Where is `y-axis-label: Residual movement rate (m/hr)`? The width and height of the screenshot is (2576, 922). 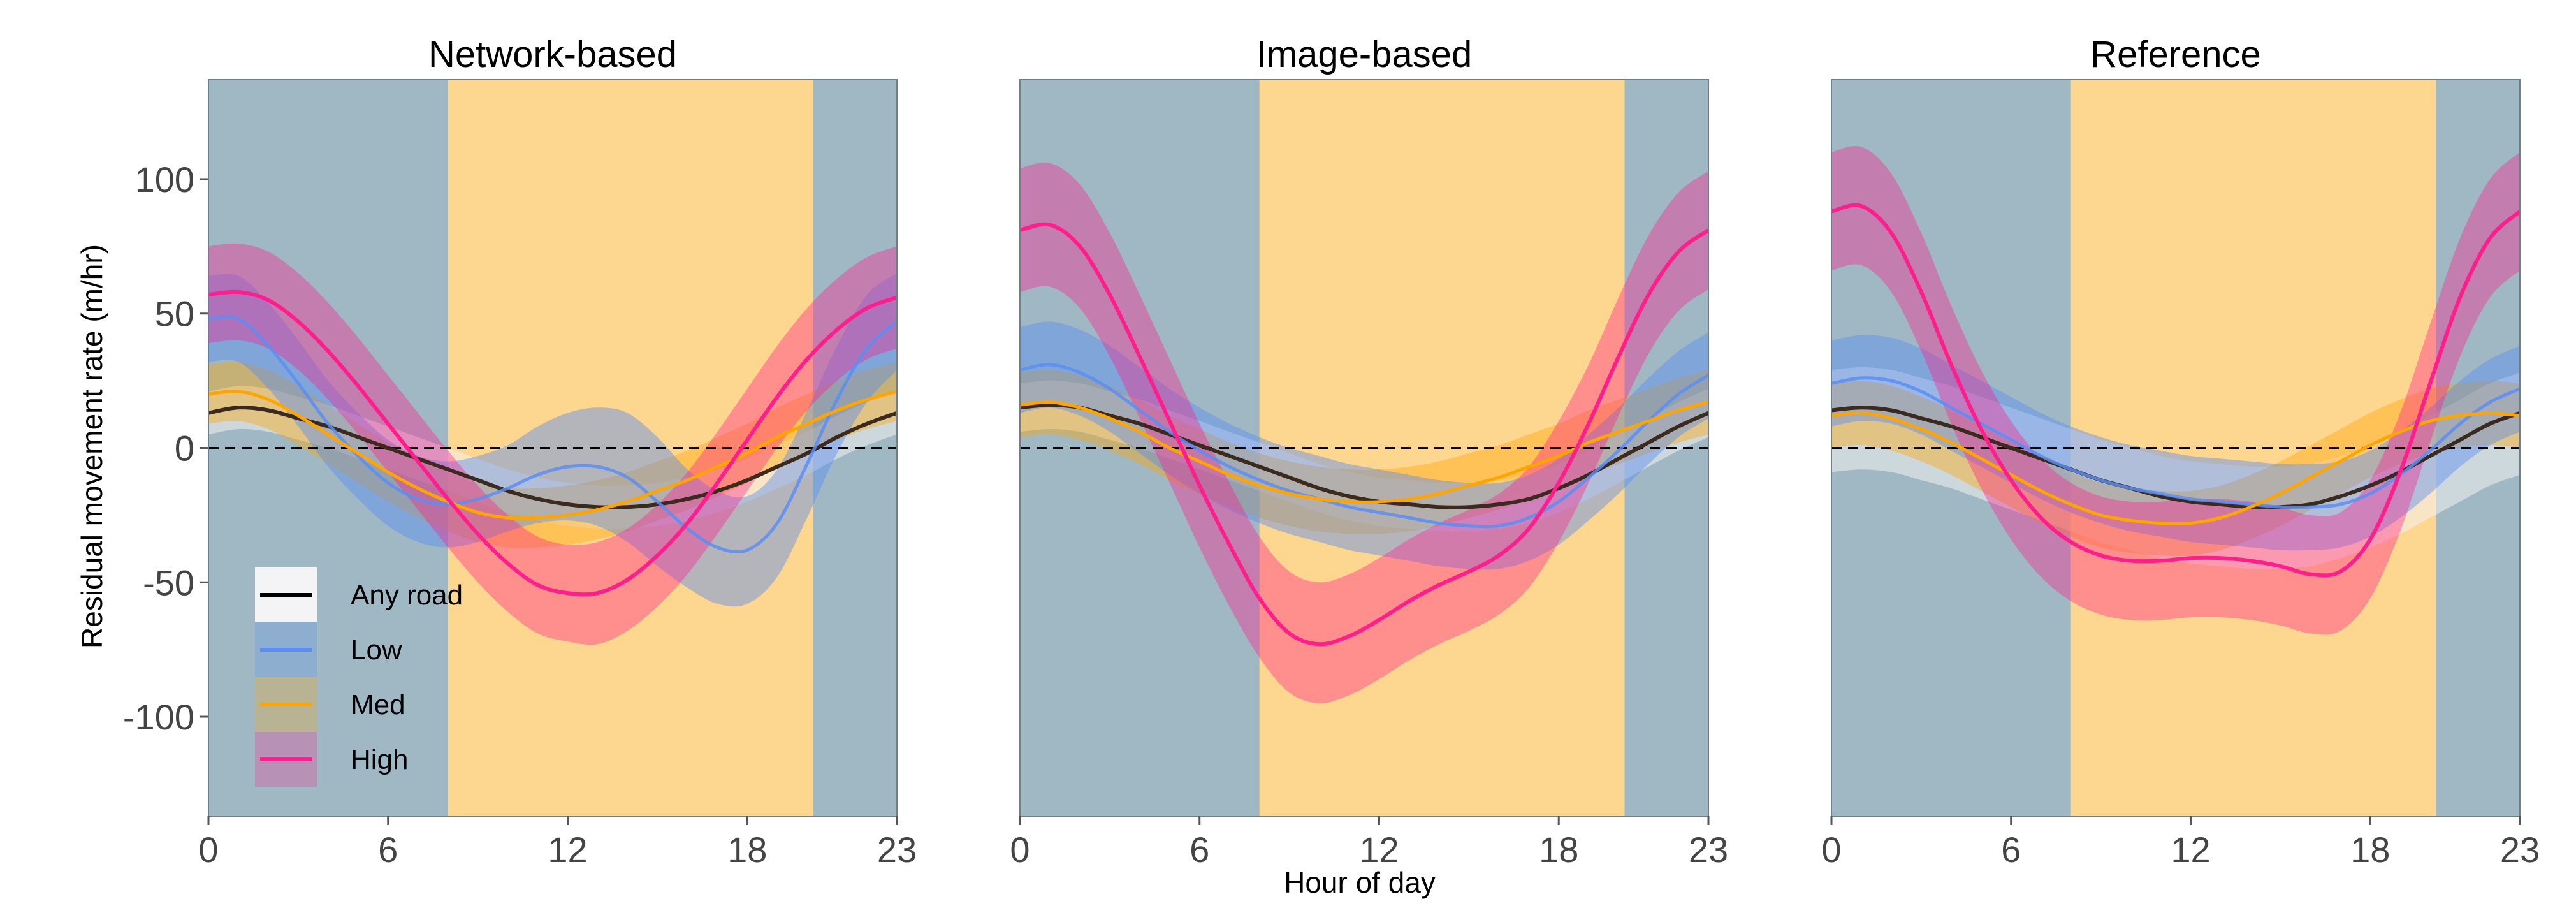 y-axis-label: Residual movement rate (m/hr) is located at coordinates (91, 446).